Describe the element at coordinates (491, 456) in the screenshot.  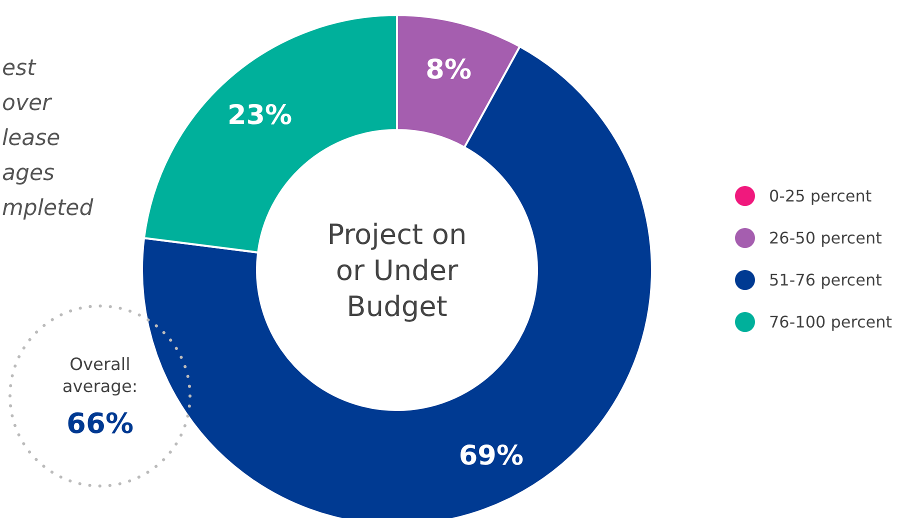
I see `data-label: 69%` at that location.